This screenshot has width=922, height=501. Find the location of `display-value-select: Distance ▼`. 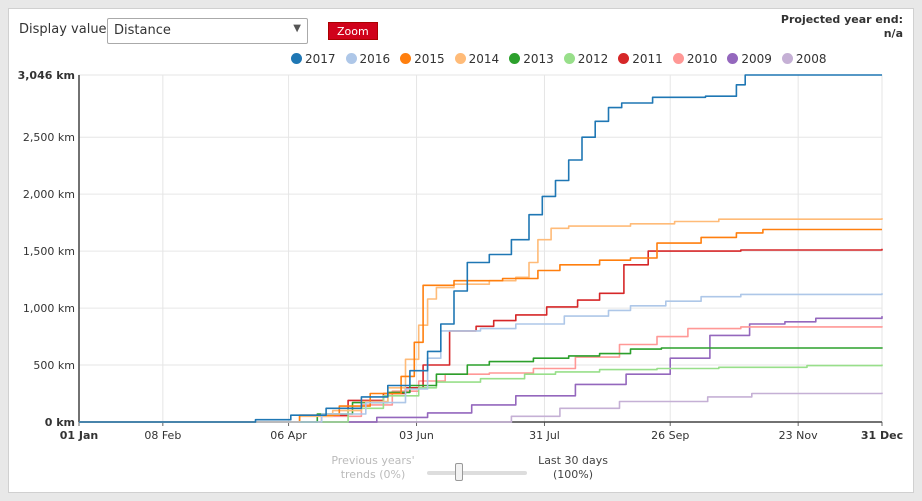

display-value-select: Distance ▼ is located at coordinates (207, 31).